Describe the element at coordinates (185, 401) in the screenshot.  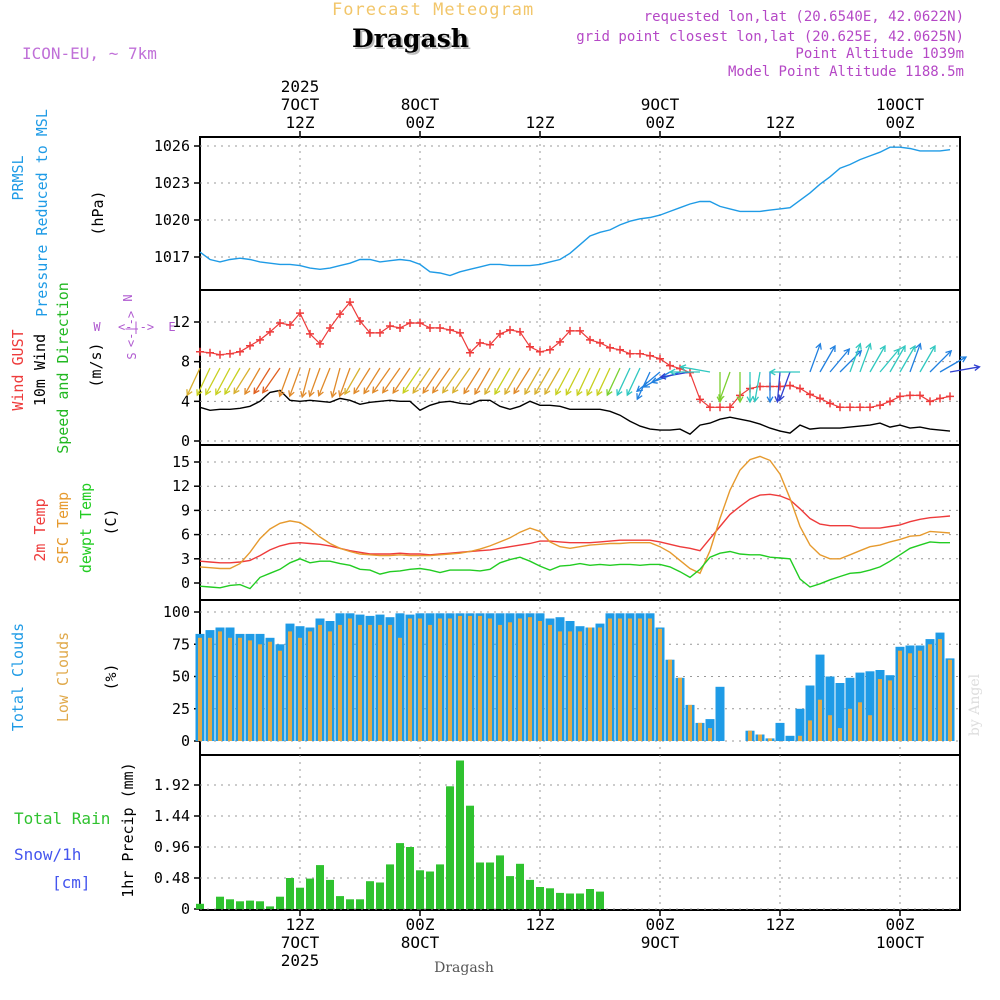
I see `y-tick-label: 4` at that location.